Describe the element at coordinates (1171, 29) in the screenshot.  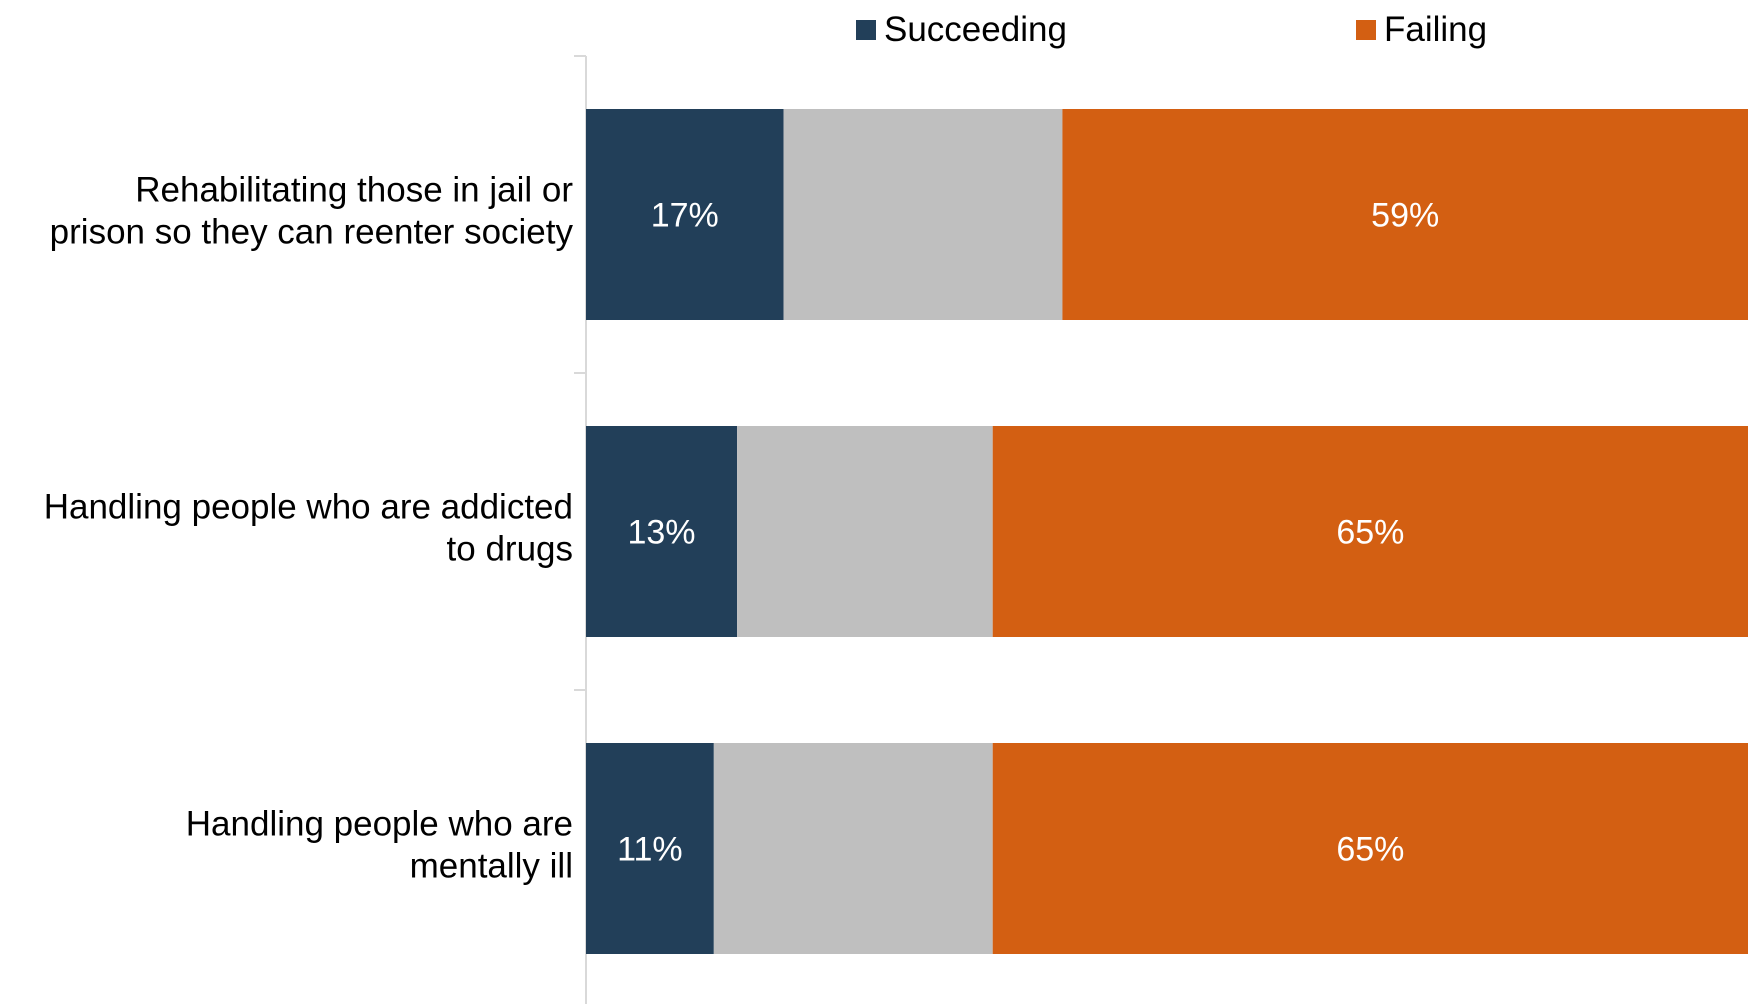
I see `legend: Succeeding Failing` at that location.